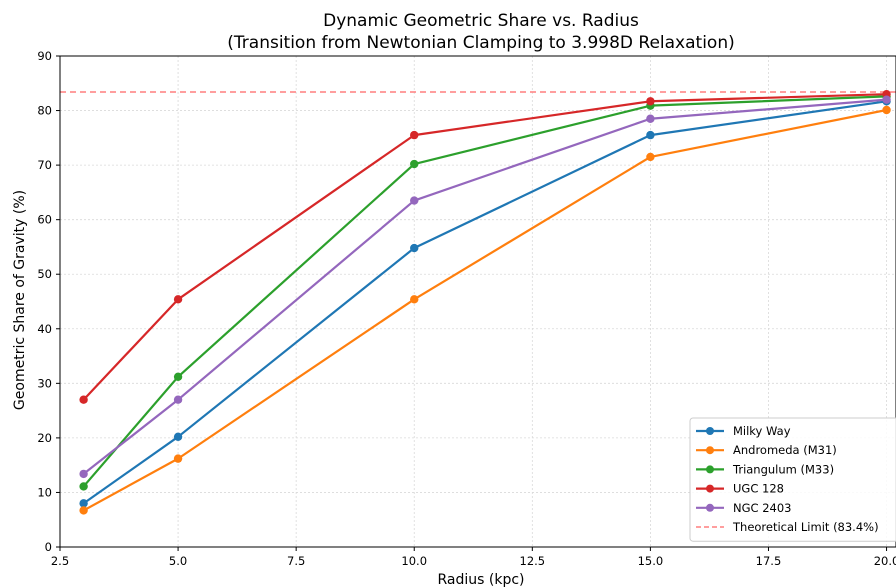 This screenshot has height=587, width=896. Describe the element at coordinates (783, 469) in the screenshot. I see `legend-label: Triangulum (M33)` at that location.